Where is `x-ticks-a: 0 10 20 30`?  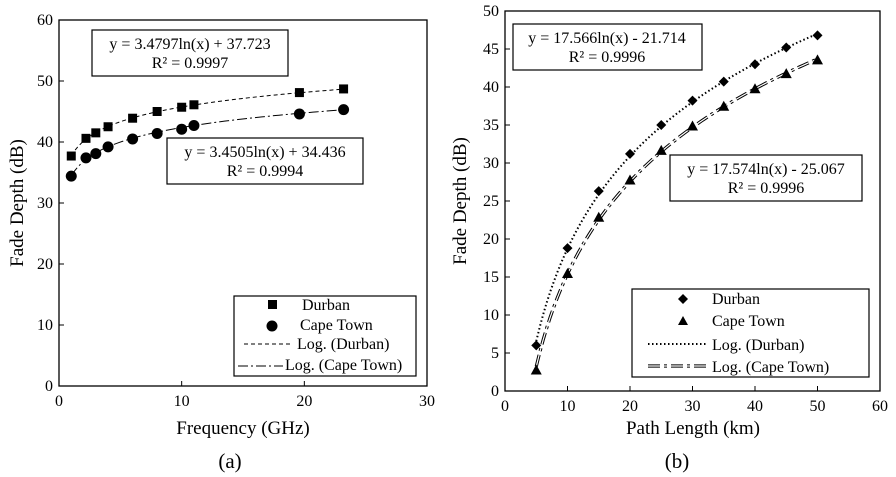 x-ticks-a: 0 10 20 30 is located at coordinates (245, 395).